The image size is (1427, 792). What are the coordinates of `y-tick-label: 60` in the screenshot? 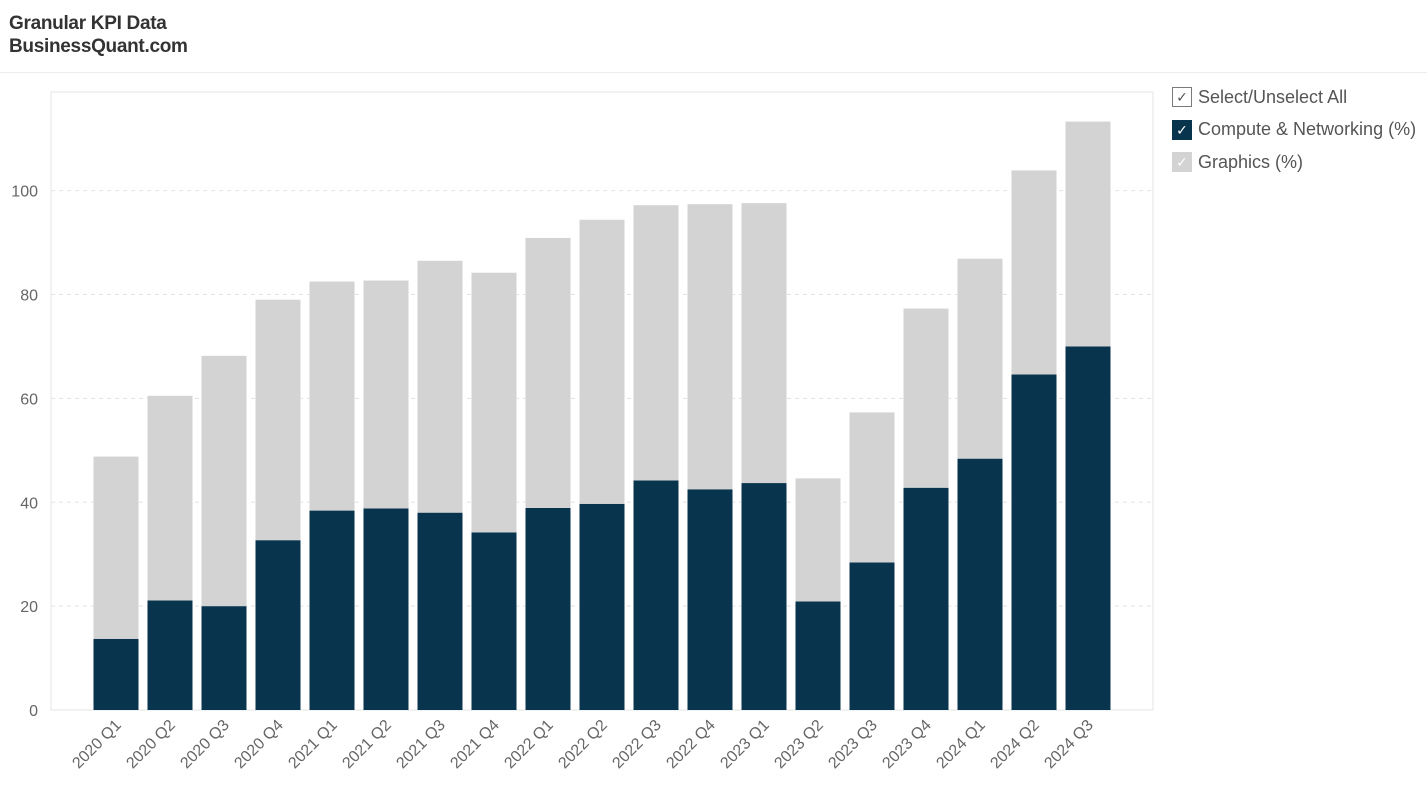 It's located at (29, 399).